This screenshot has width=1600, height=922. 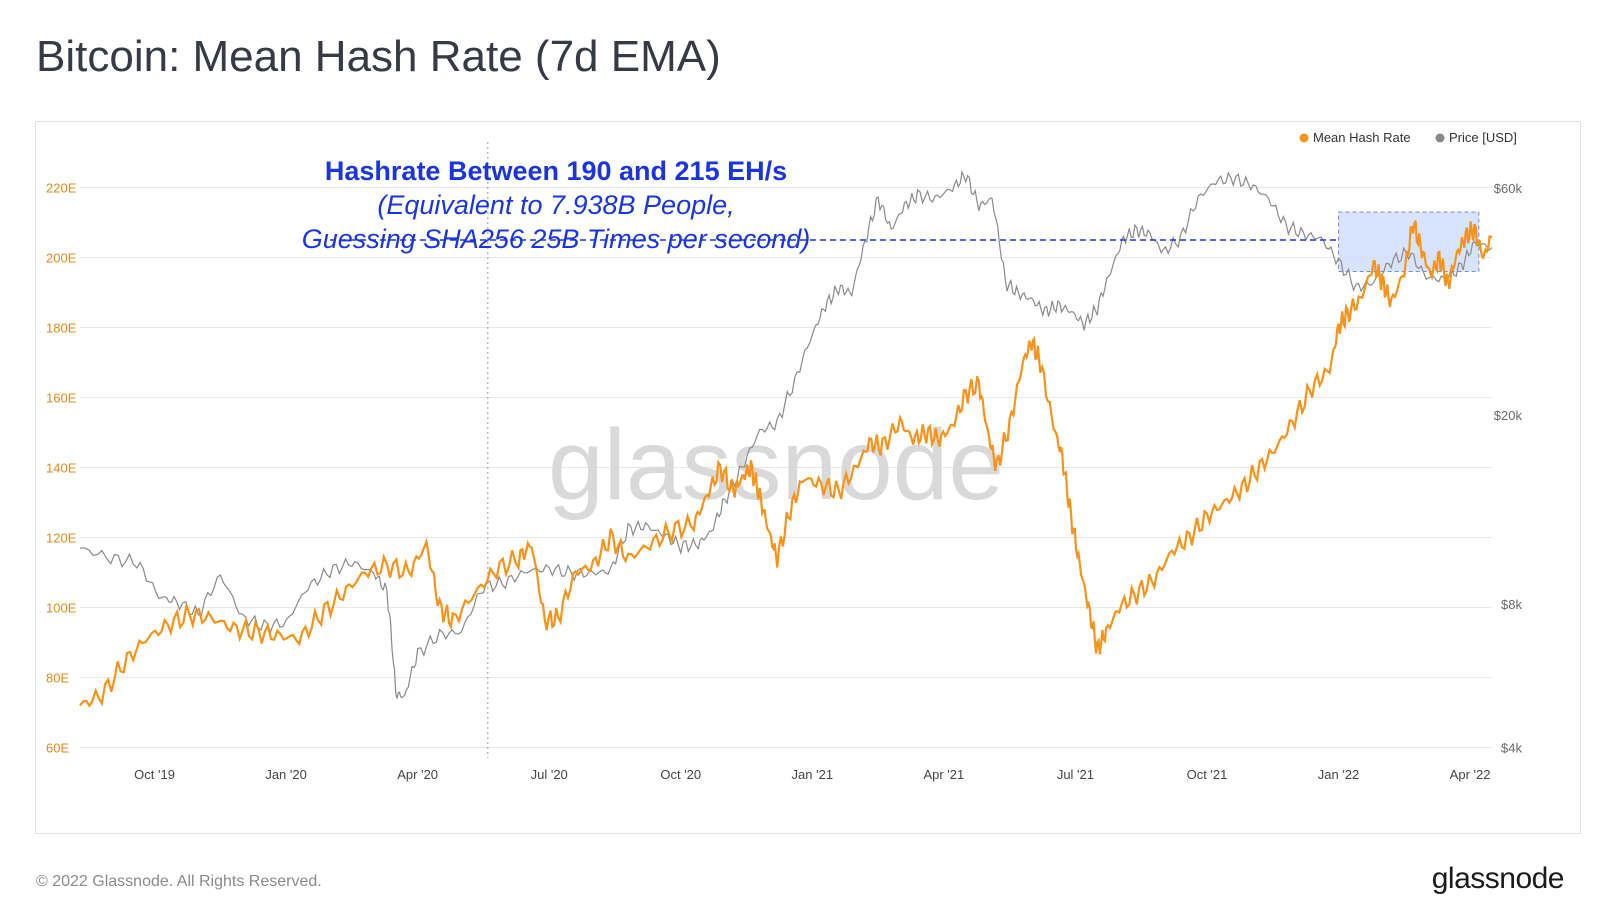 What do you see at coordinates (1075, 774) in the screenshot?
I see `x-tick-label: Jul '21` at bounding box center [1075, 774].